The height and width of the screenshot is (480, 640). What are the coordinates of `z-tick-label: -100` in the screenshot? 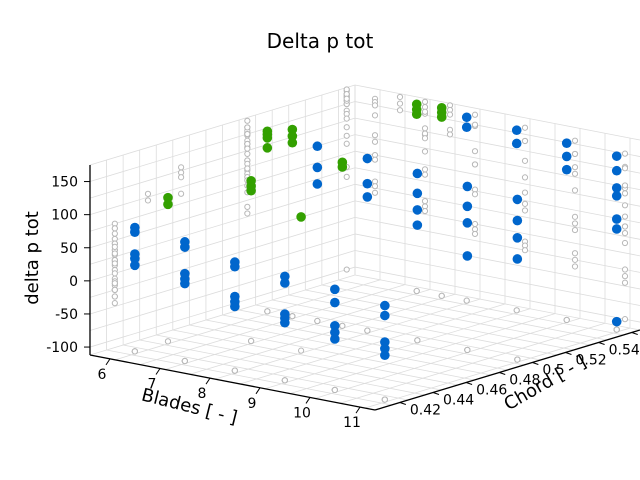 It's located at (62, 348).